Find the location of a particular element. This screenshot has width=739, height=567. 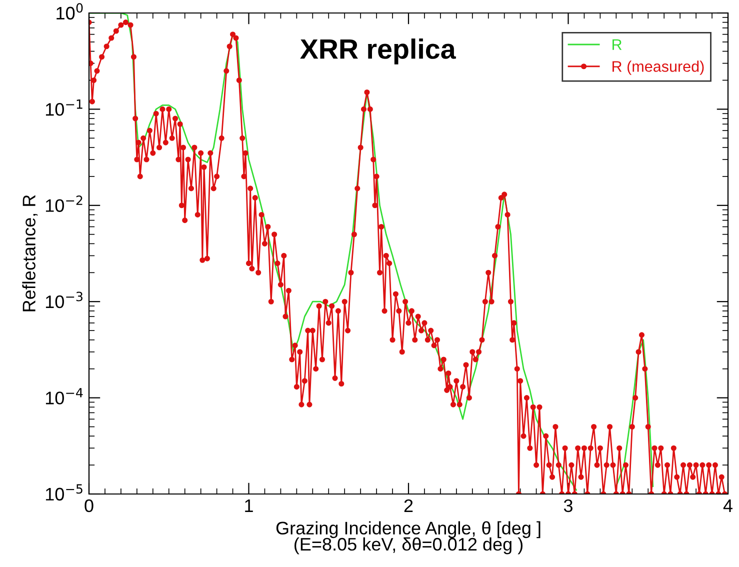

x-tick-label: 1 is located at coordinates (249, 506).